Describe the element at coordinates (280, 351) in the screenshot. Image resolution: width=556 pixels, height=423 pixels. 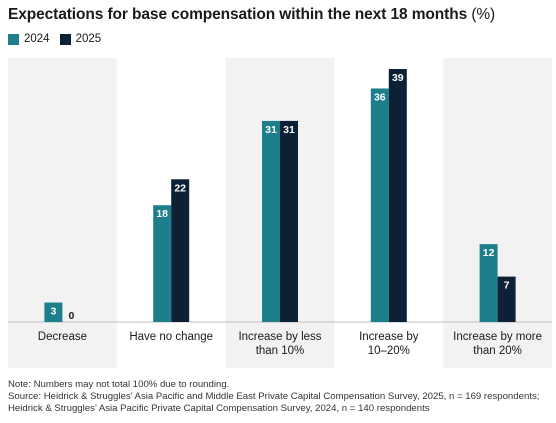
I see `category-label-2-line-1: than 10%` at that location.